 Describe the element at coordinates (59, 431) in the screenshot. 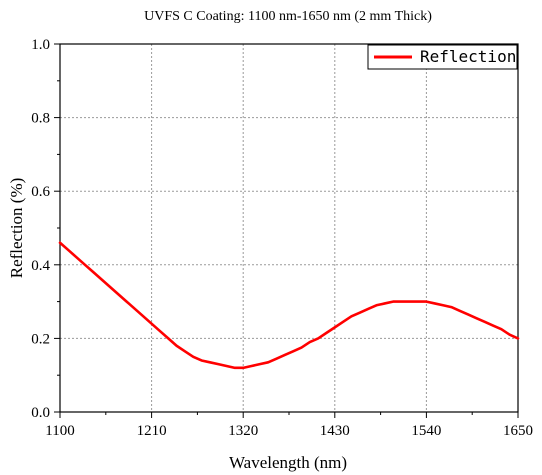

I see `x-tick-label-1100: 1100` at that location.